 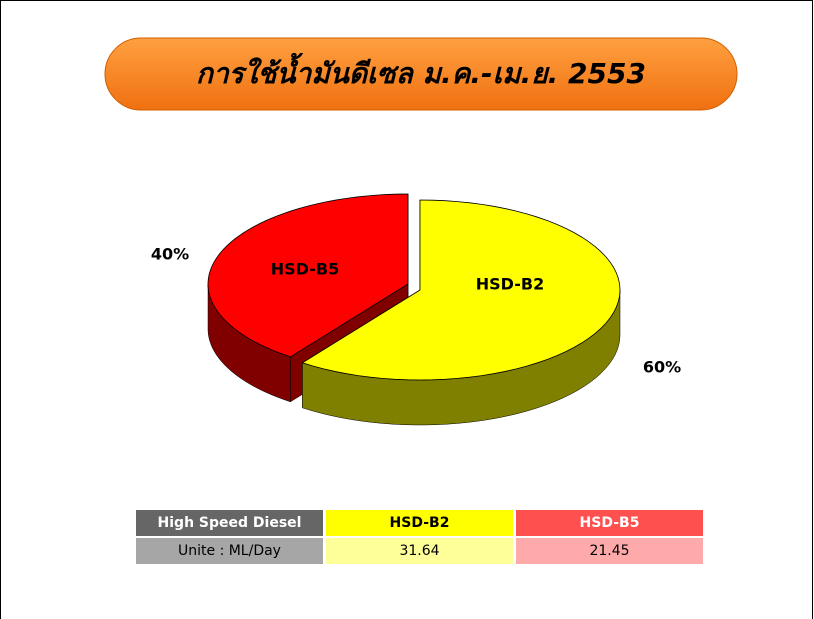 I want to click on cell: 21.45, so click(x=609, y=551).